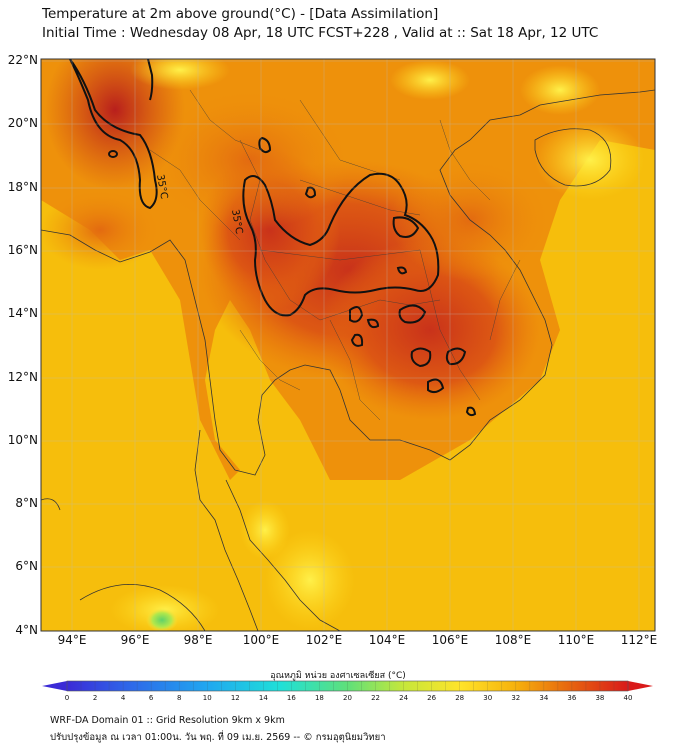 The width and height of the screenshot is (676, 756). Describe the element at coordinates (22, 377) in the screenshot. I see `lat-label-12: 12°N` at that location.